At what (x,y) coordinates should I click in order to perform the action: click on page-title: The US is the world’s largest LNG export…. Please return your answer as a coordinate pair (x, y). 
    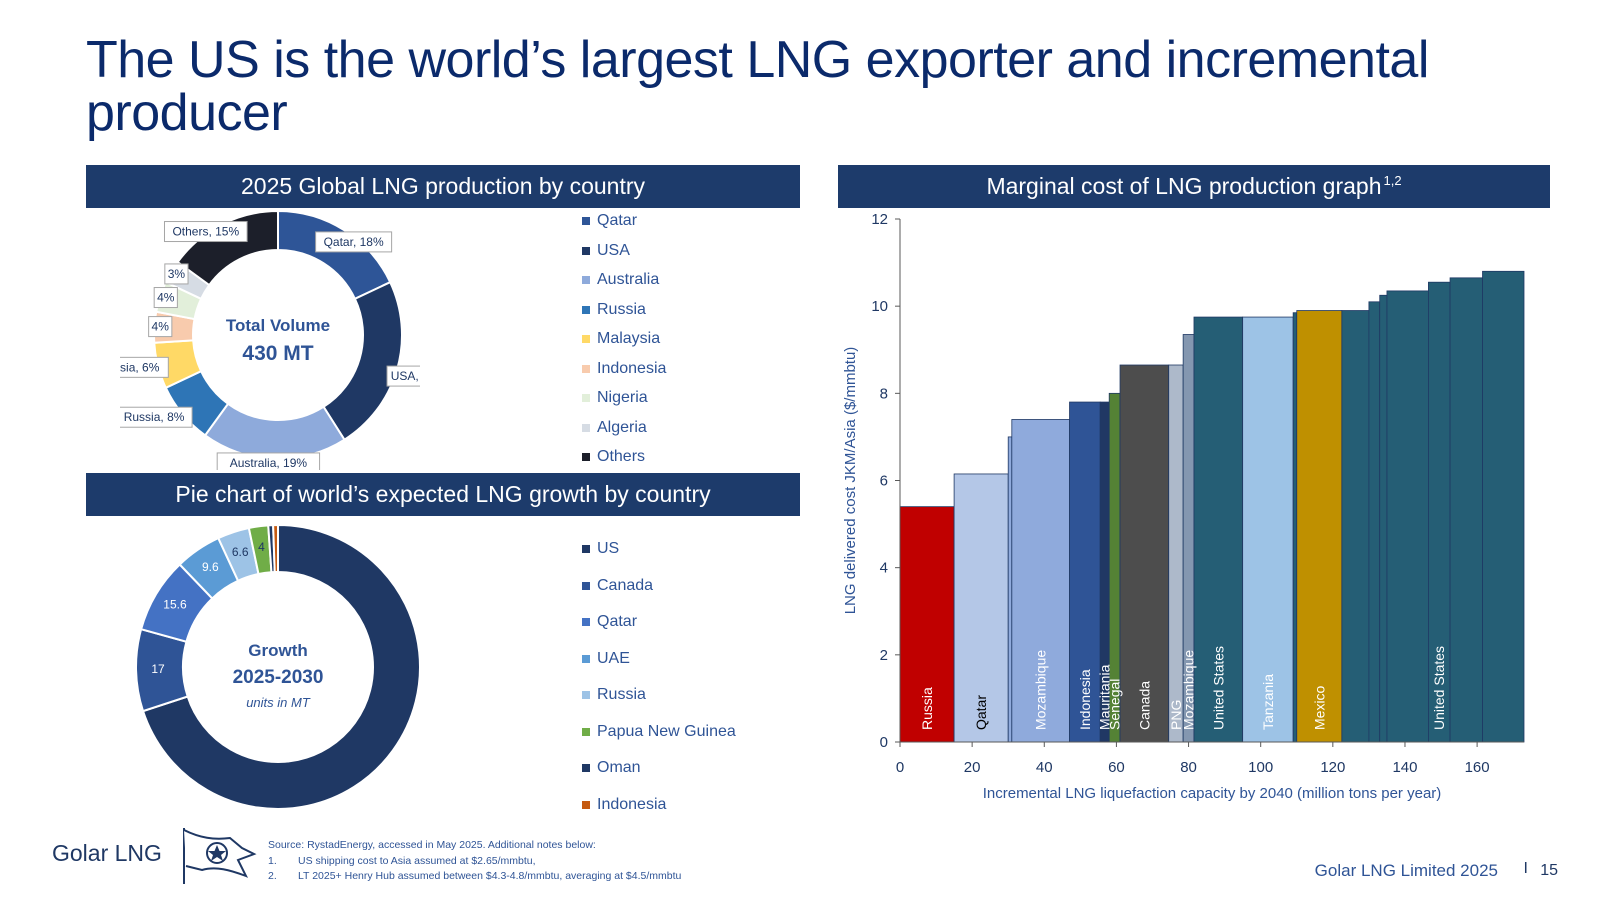
    Looking at the image, I should click on (757, 86).